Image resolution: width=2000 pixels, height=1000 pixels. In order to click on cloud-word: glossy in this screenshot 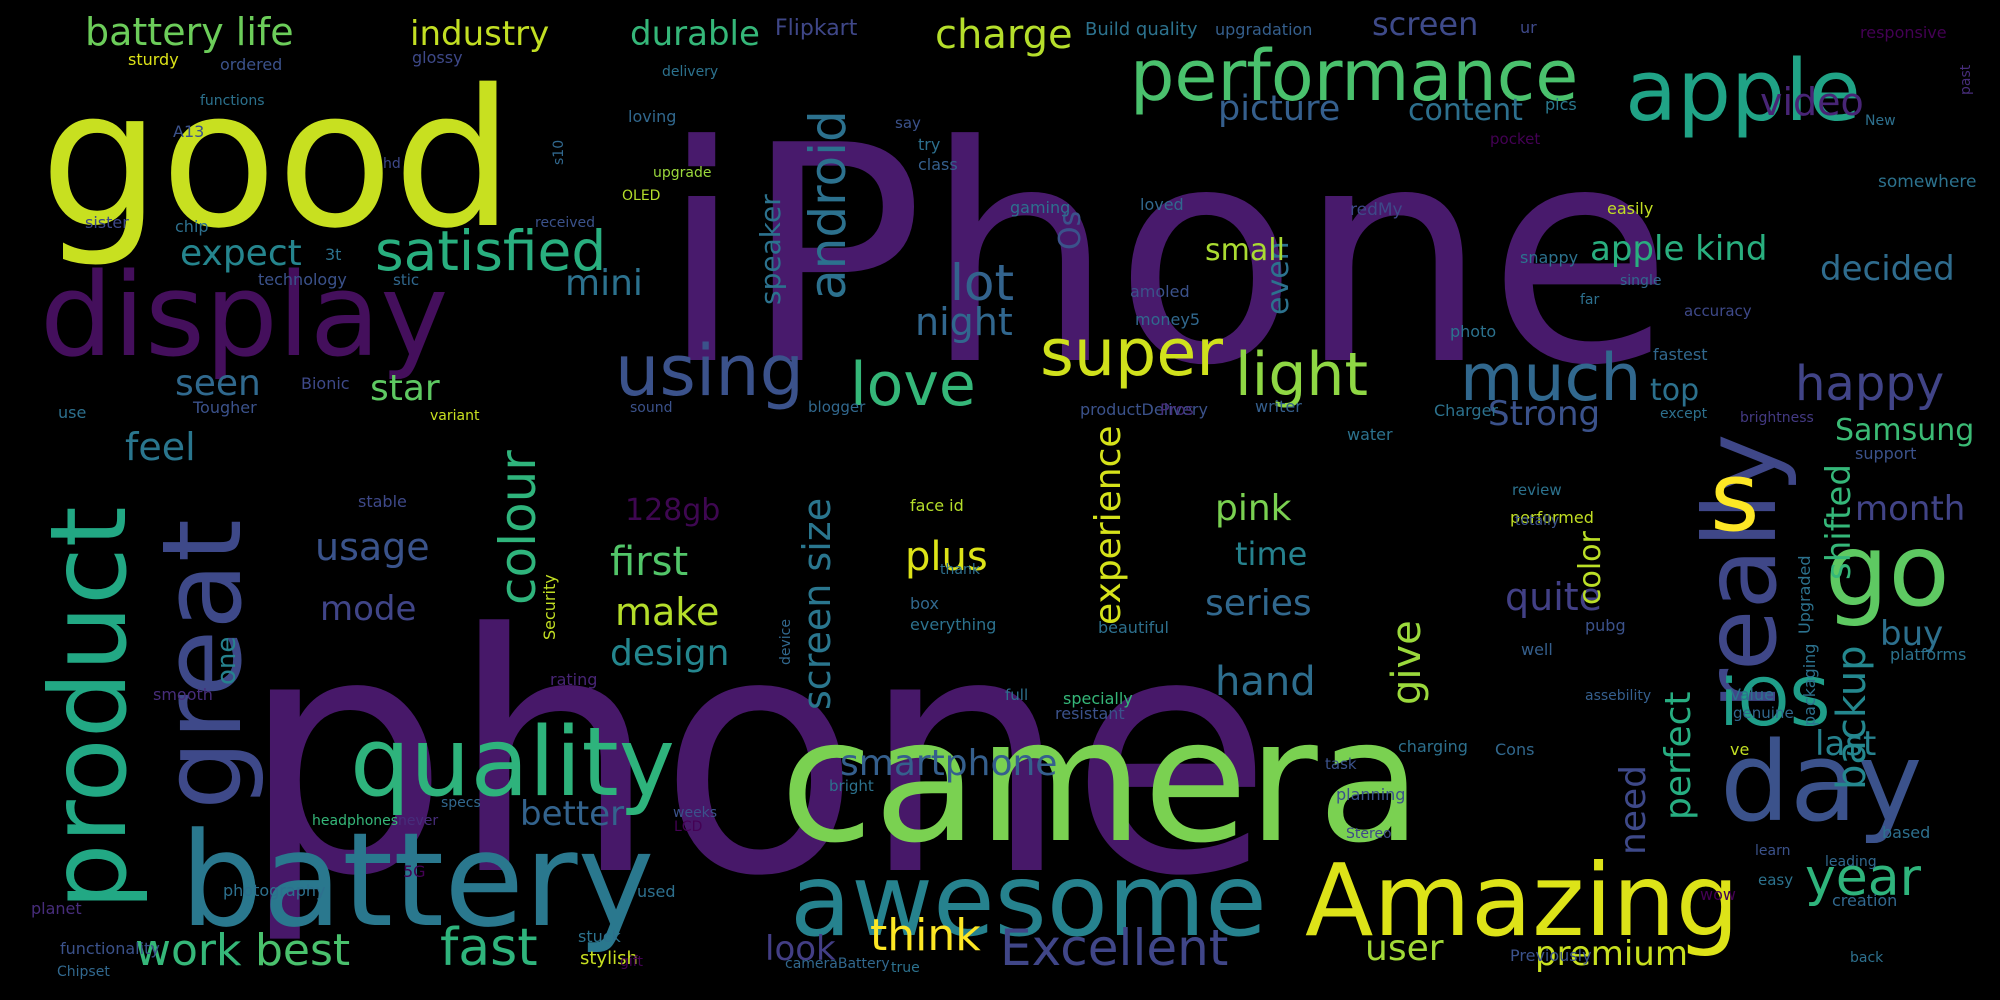, I will do `click(437, 57)`.